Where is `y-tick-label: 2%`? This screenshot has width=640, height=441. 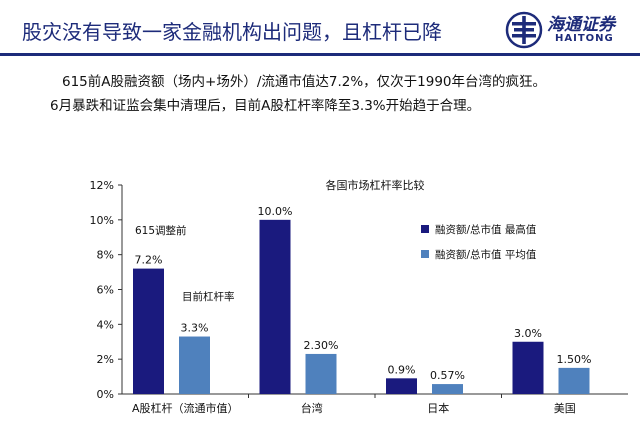
y-tick-label: 2% is located at coordinates (105, 359).